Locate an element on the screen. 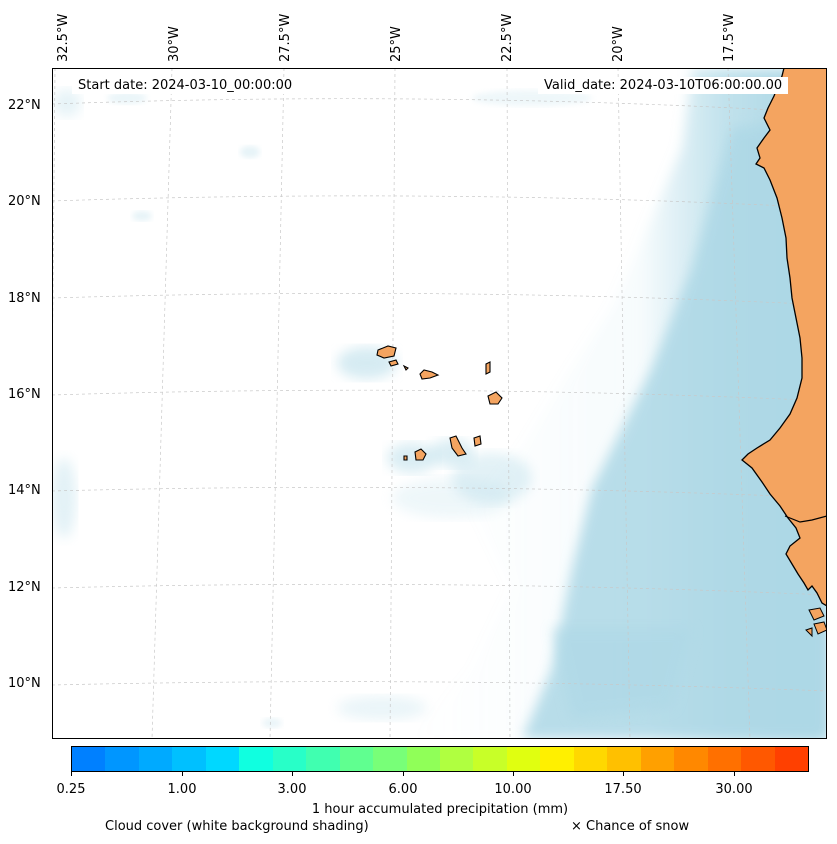 Image resolution: width=837 pixels, height=844 pixels. precipitation-colorbar is located at coordinates (440, 759).